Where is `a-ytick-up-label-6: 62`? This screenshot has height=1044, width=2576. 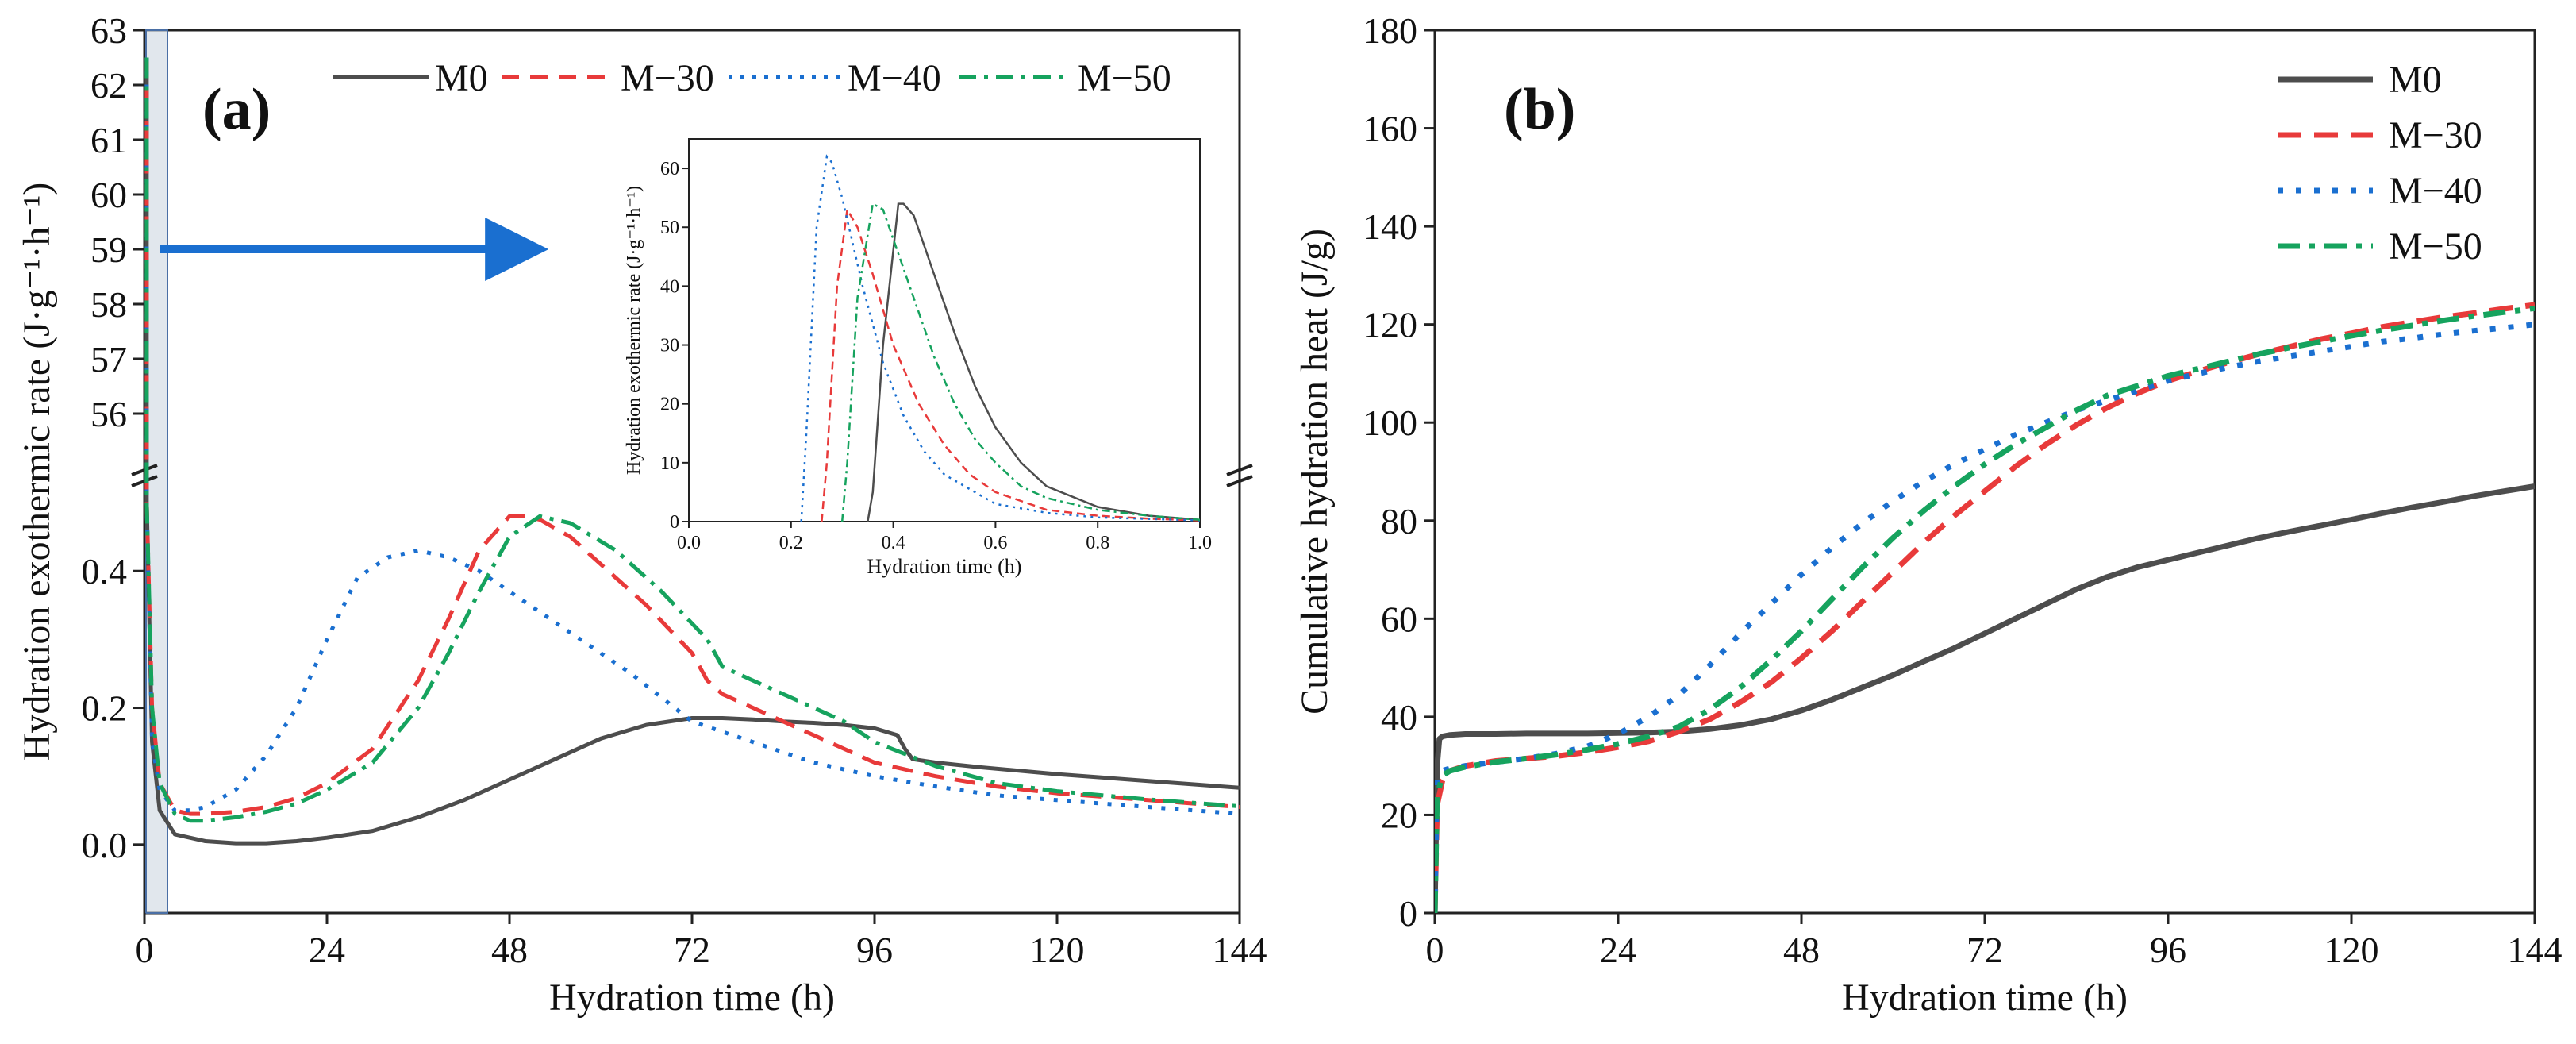 a-ytick-up-label-6: 62 is located at coordinates (108, 85).